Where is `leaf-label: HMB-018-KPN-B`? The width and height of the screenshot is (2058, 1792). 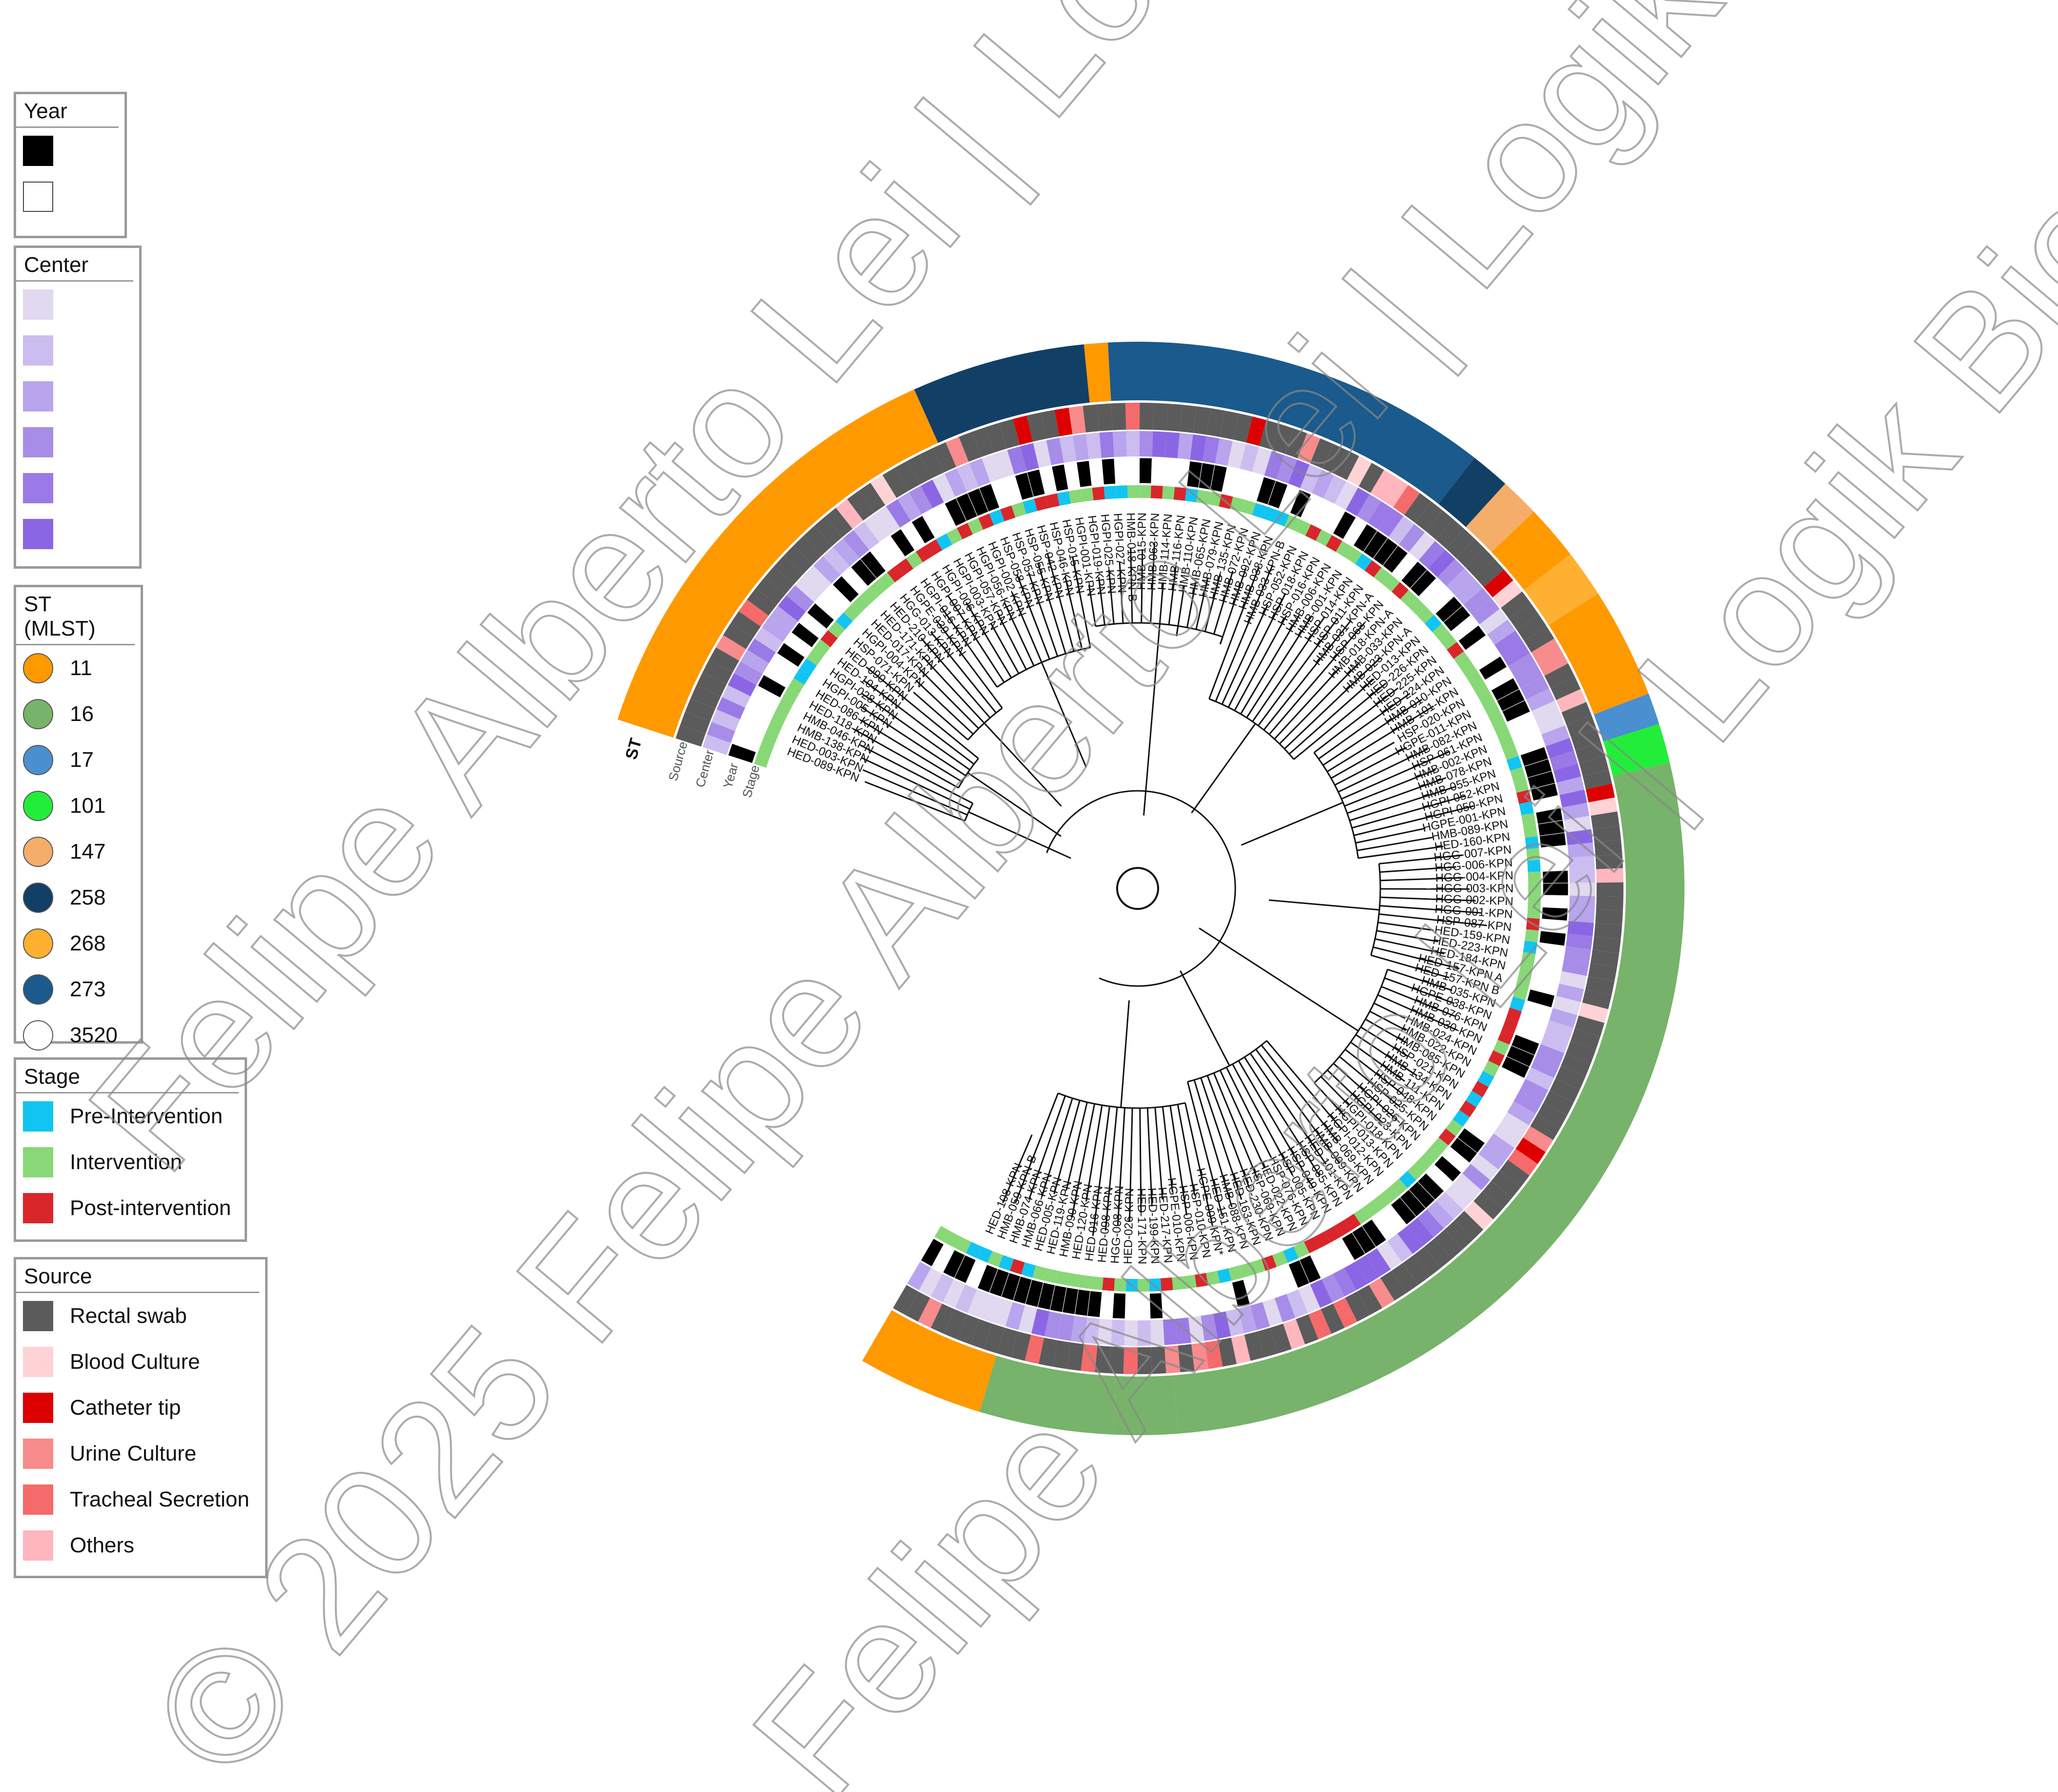
leaf-label: HMB-018-KPN-B is located at coordinates (1131, 557).